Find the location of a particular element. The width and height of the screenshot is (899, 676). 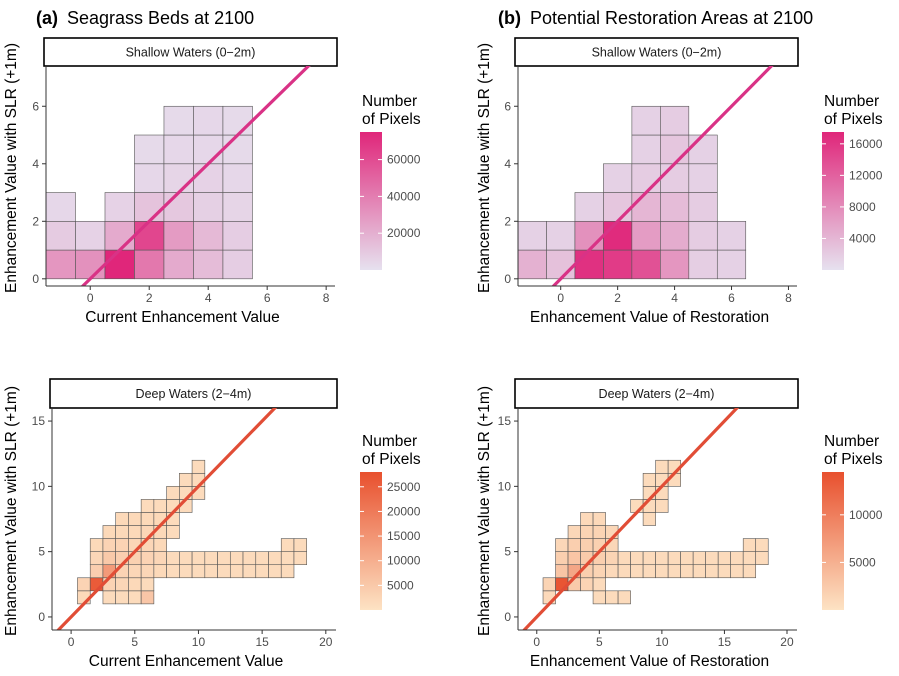

reference-line-group is located at coordinates (662, 176).